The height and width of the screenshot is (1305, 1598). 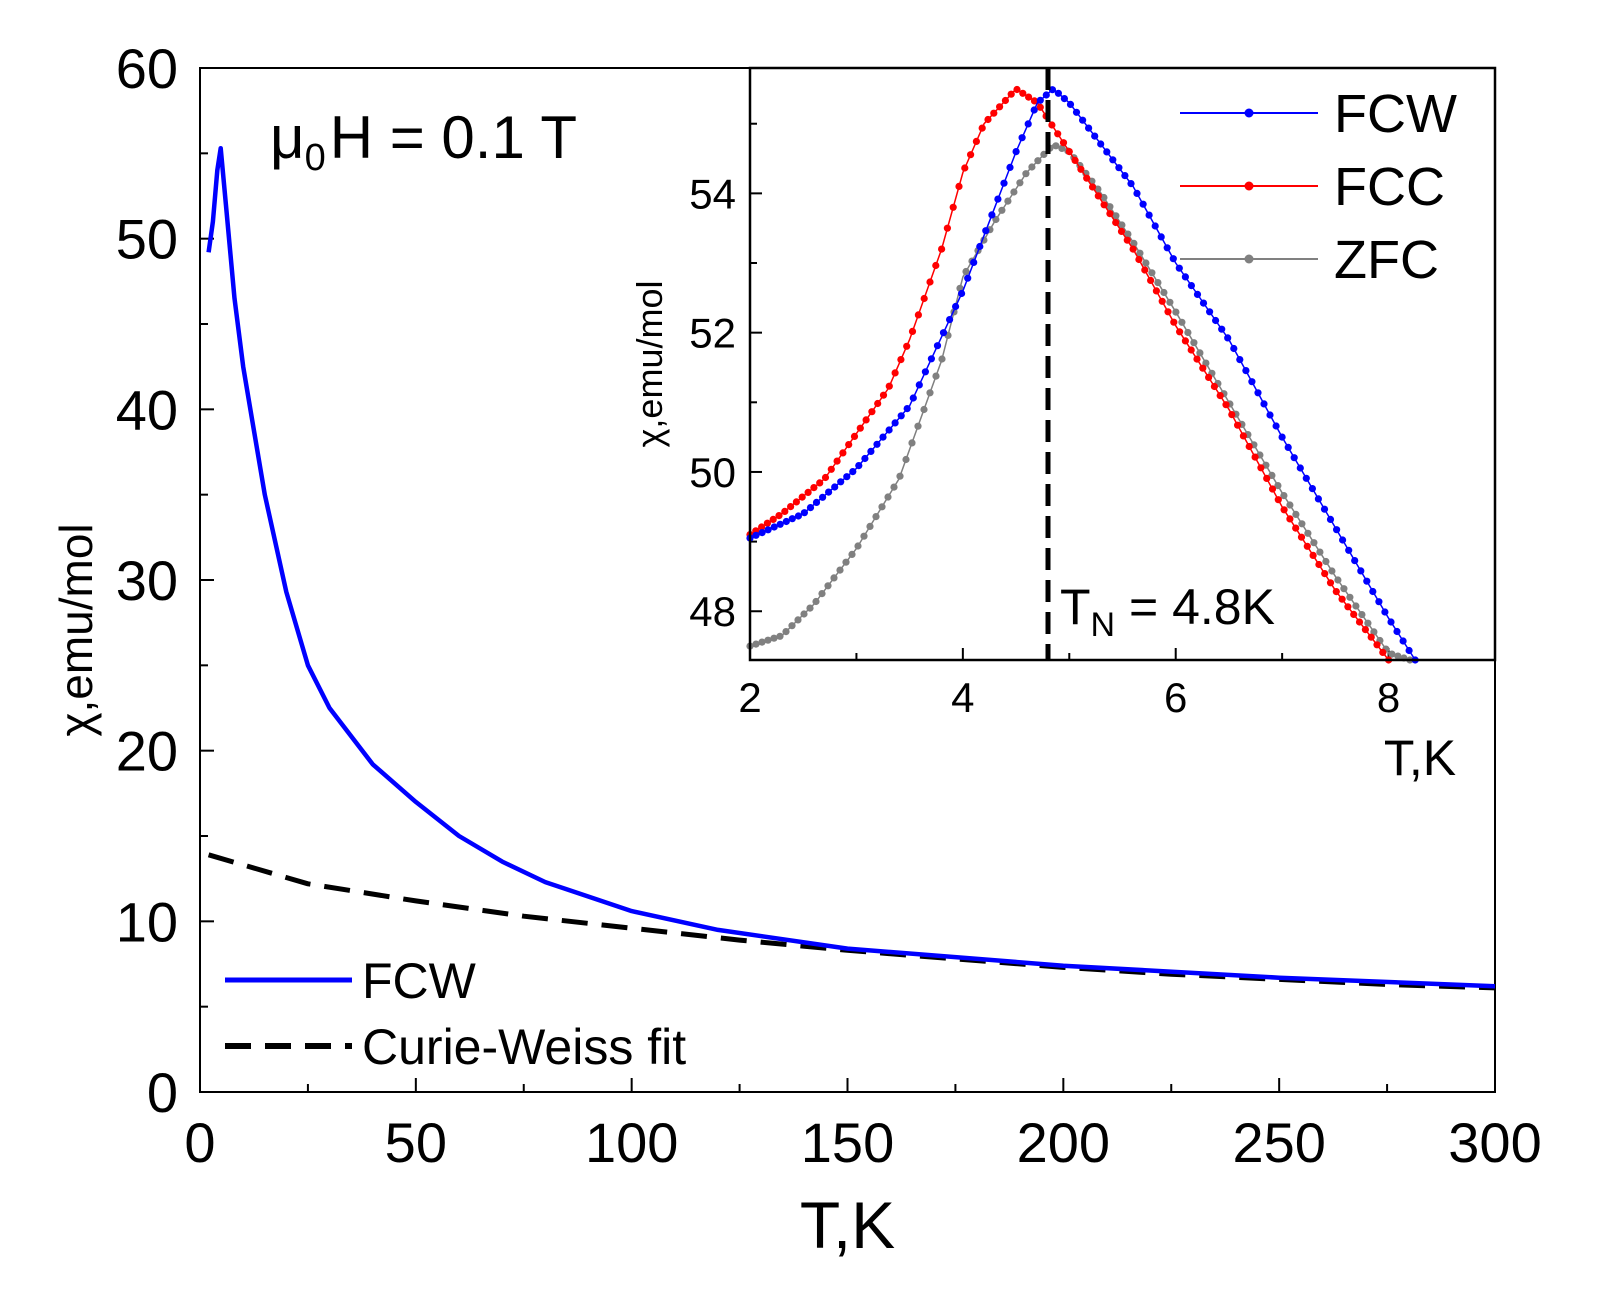 What do you see at coordinates (147, 921) in the screenshot?
I see `main-y-tick-label: 10` at bounding box center [147, 921].